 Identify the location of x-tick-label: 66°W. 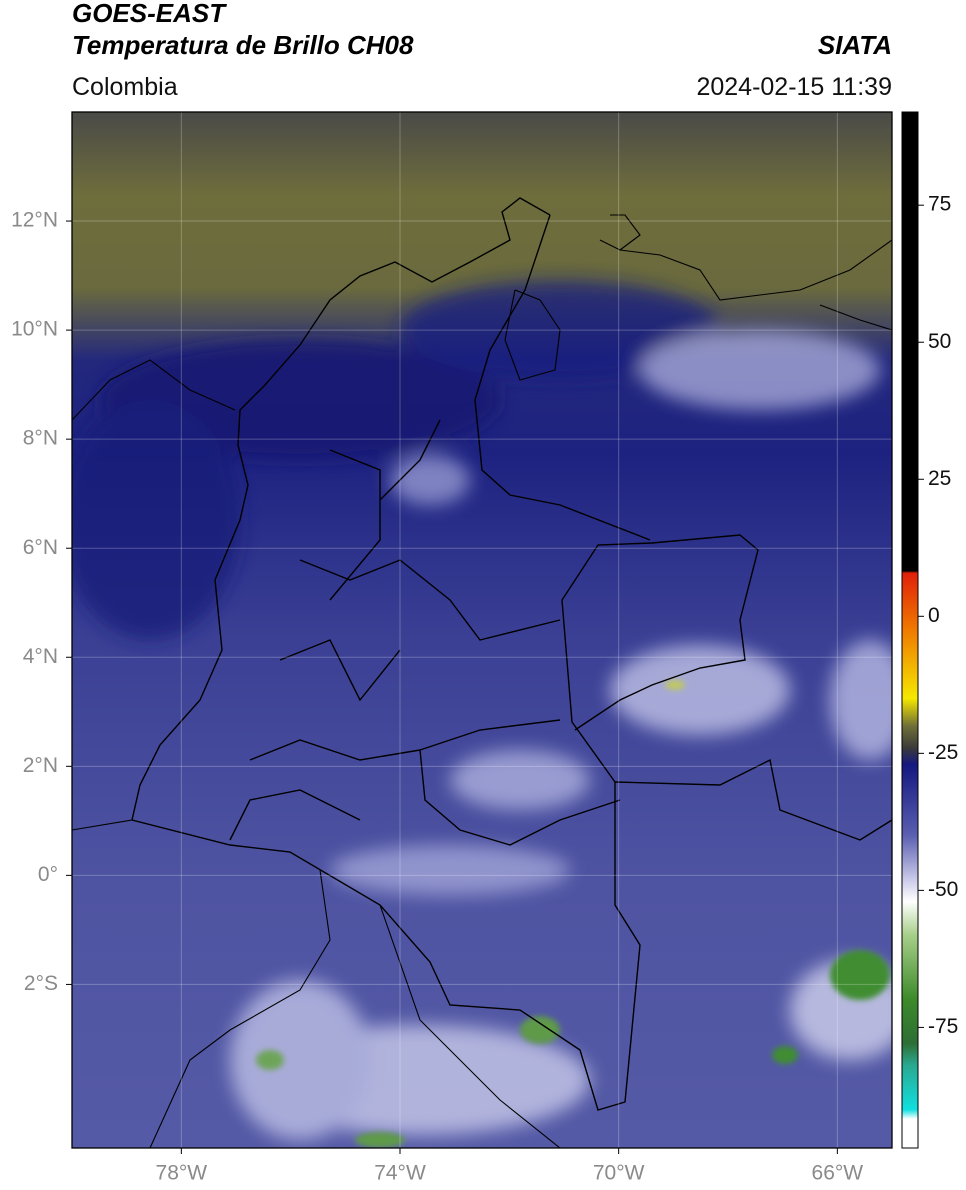
(838, 1173).